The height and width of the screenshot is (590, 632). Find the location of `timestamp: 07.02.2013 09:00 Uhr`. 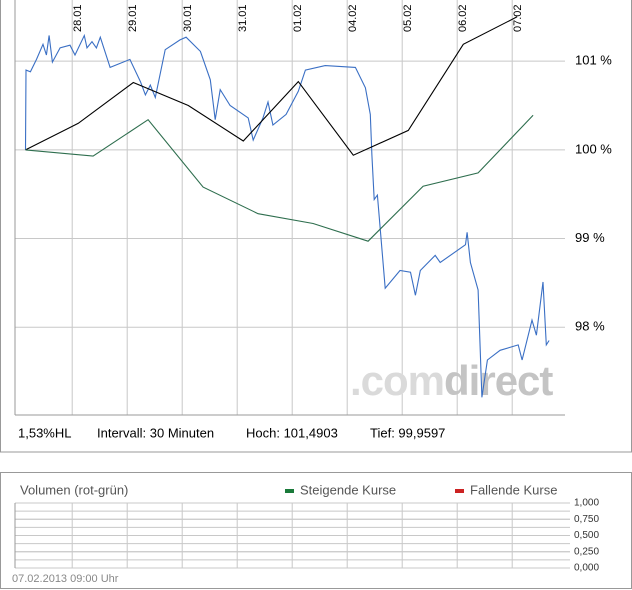

timestamp: 07.02.2013 09:00 Uhr is located at coordinates (65, 579).